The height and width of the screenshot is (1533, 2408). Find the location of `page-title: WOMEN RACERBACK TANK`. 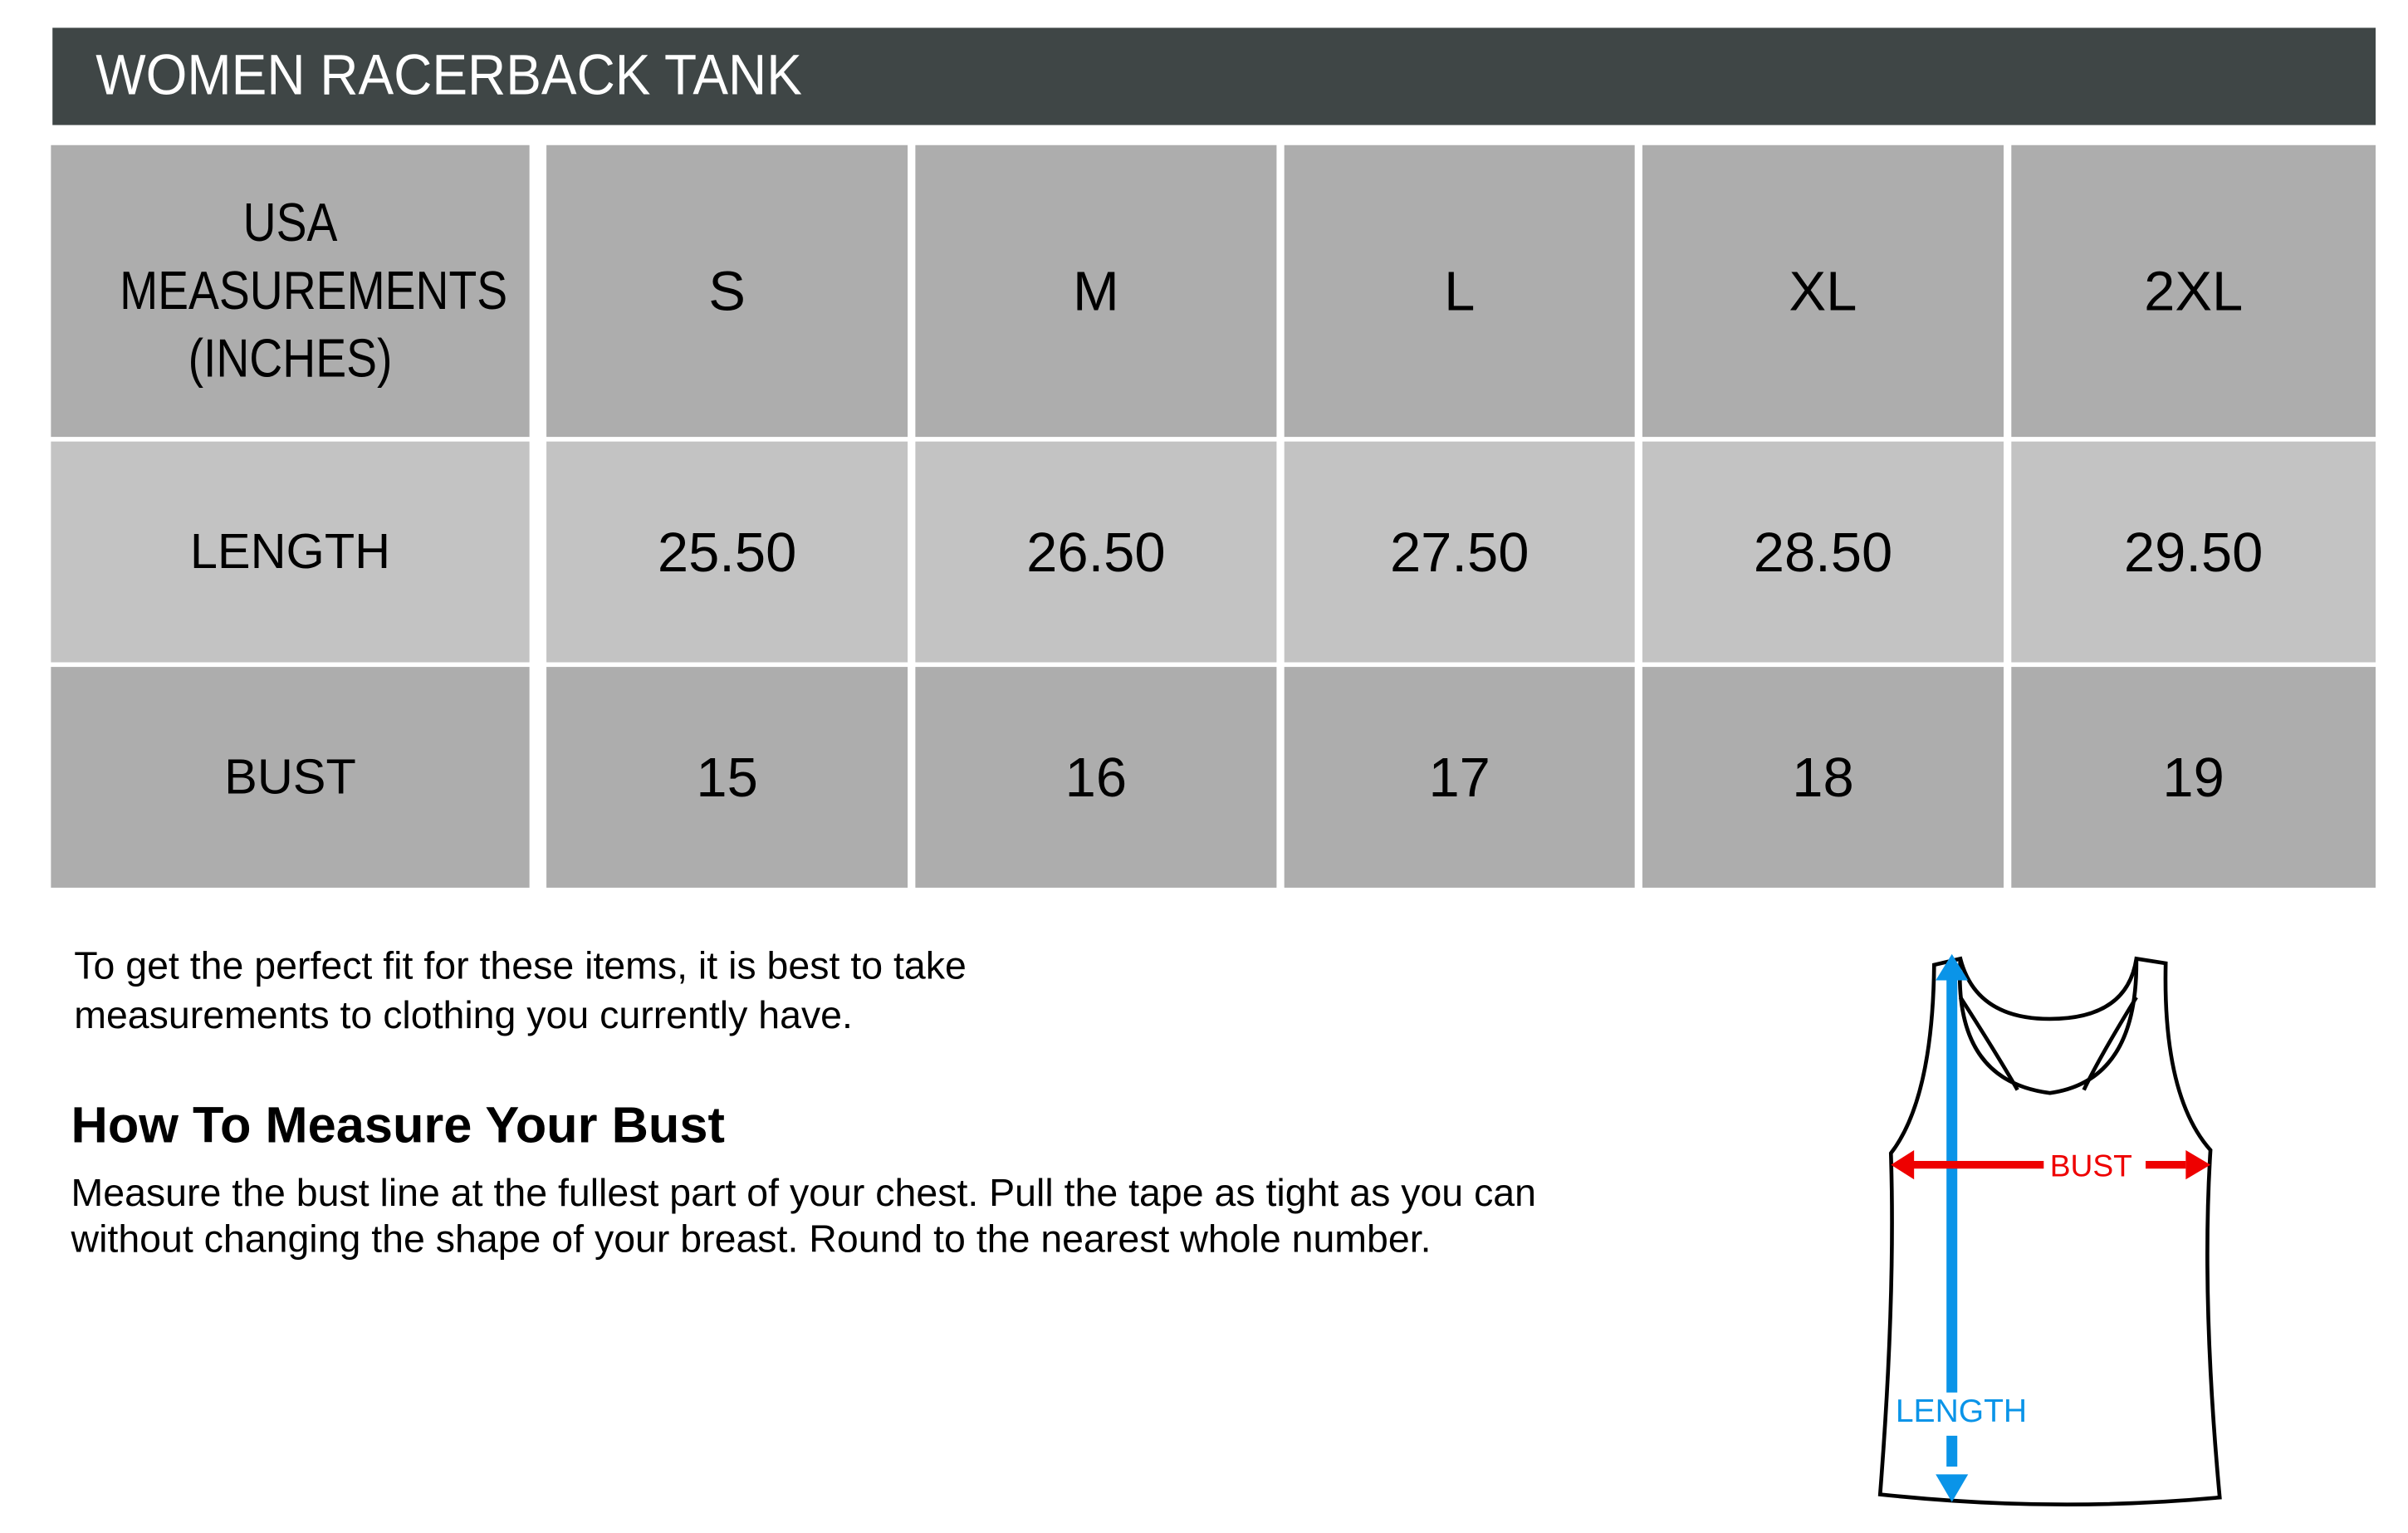

page-title: WOMEN RACERBACK TANK is located at coordinates (448, 75).